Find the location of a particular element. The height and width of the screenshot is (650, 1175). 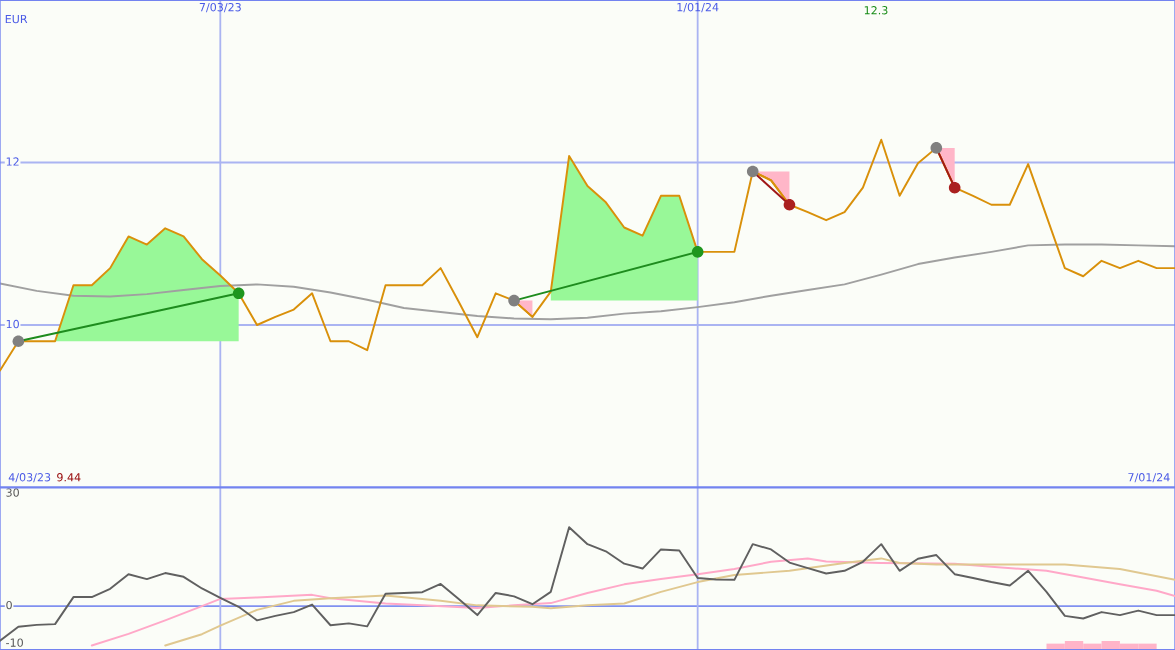

y-tick-label: -10 is located at coordinates (14, 642).